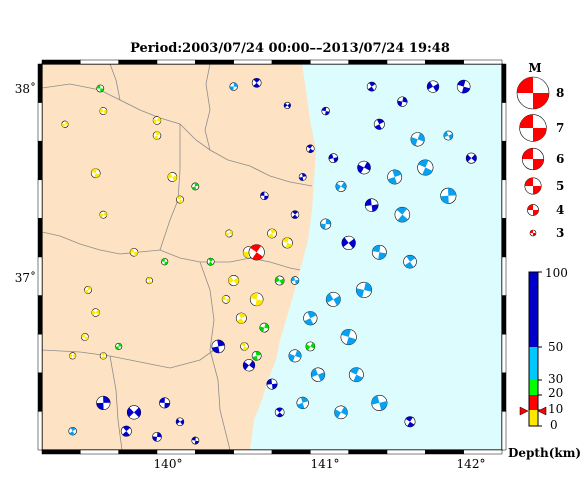 The height and width of the screenshot is (500, 580). Describe the element at coordinates (560, 128) in the screenshot. I see `magnitude-label-7: 7` at that location.